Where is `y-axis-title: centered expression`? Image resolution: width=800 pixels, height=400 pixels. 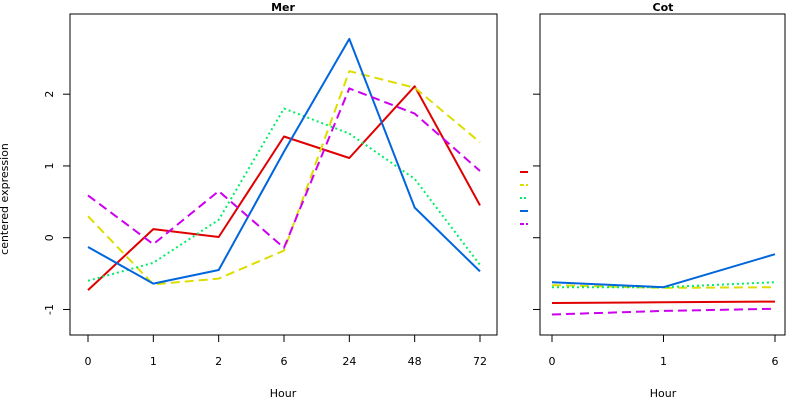
y-axis-title: centered expression is located at coordinates (5, 199).